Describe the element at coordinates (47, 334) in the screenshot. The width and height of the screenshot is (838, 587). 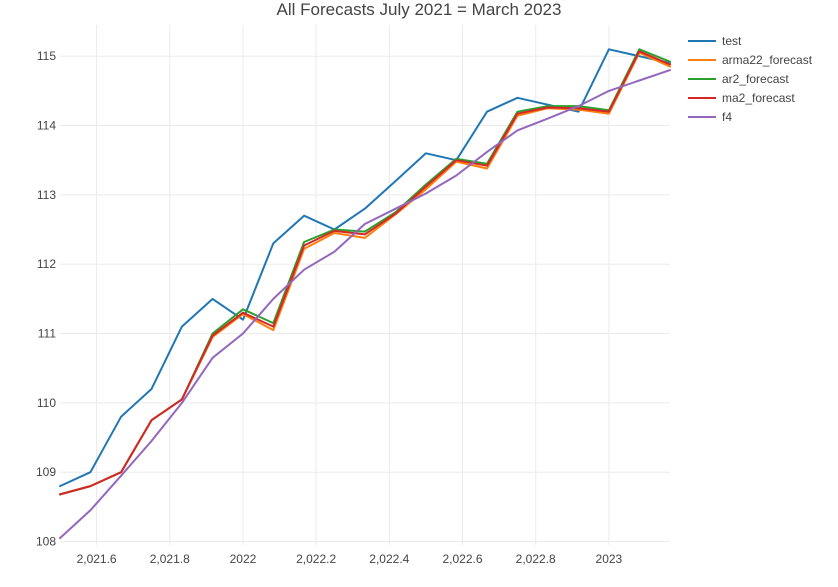
I see `y-tick-label: 111` at that location.